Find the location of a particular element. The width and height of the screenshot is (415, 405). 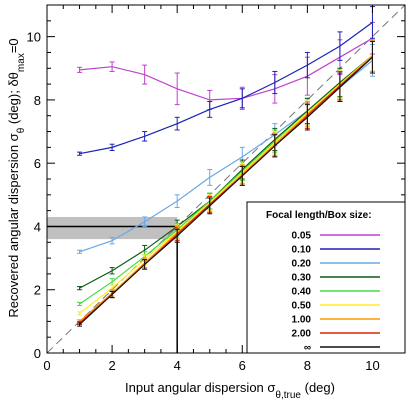

highlight-band is located at coordinates (112, 228).